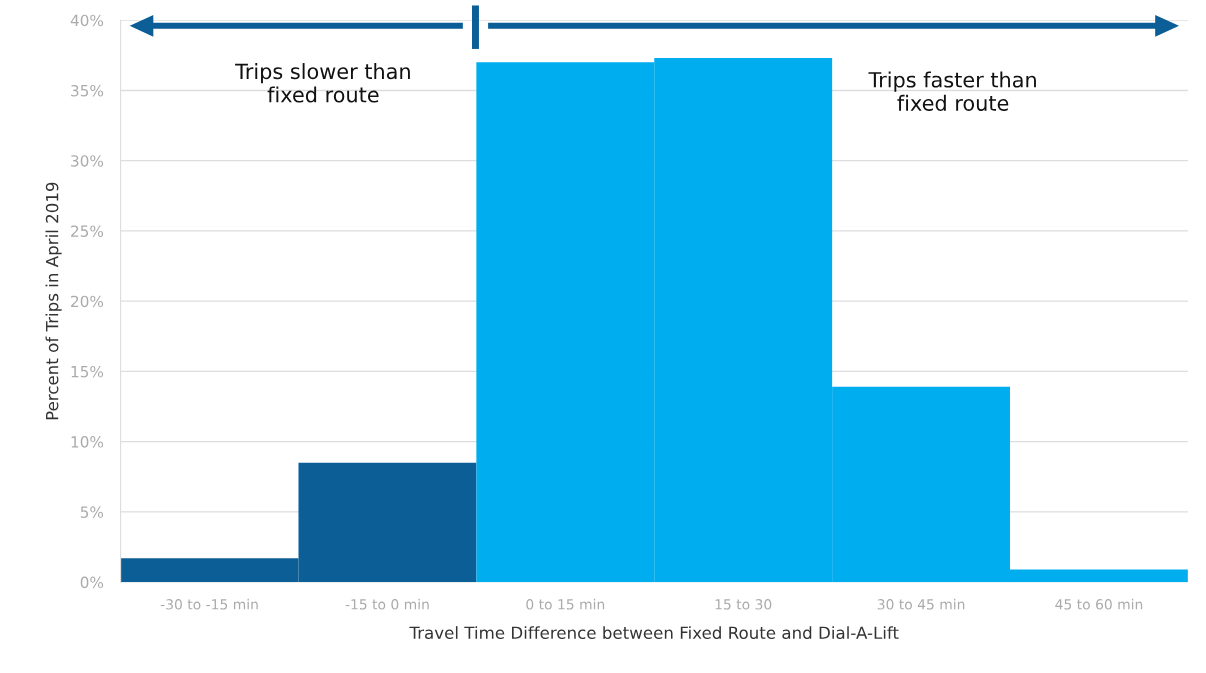  I want to click on y-tick-label: 0%, so click(92, 582).